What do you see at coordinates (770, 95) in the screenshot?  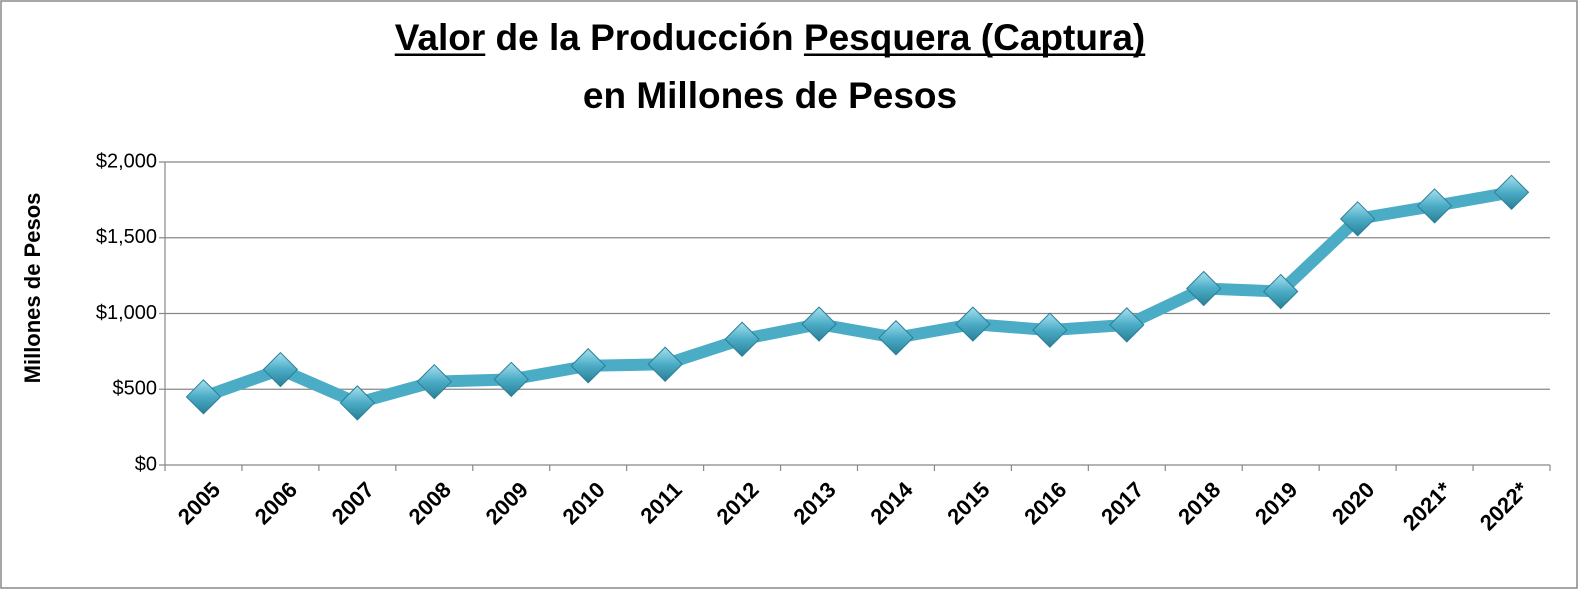 I see `chart-title: en Millones de Pesos` at bounding box center [770, 95].